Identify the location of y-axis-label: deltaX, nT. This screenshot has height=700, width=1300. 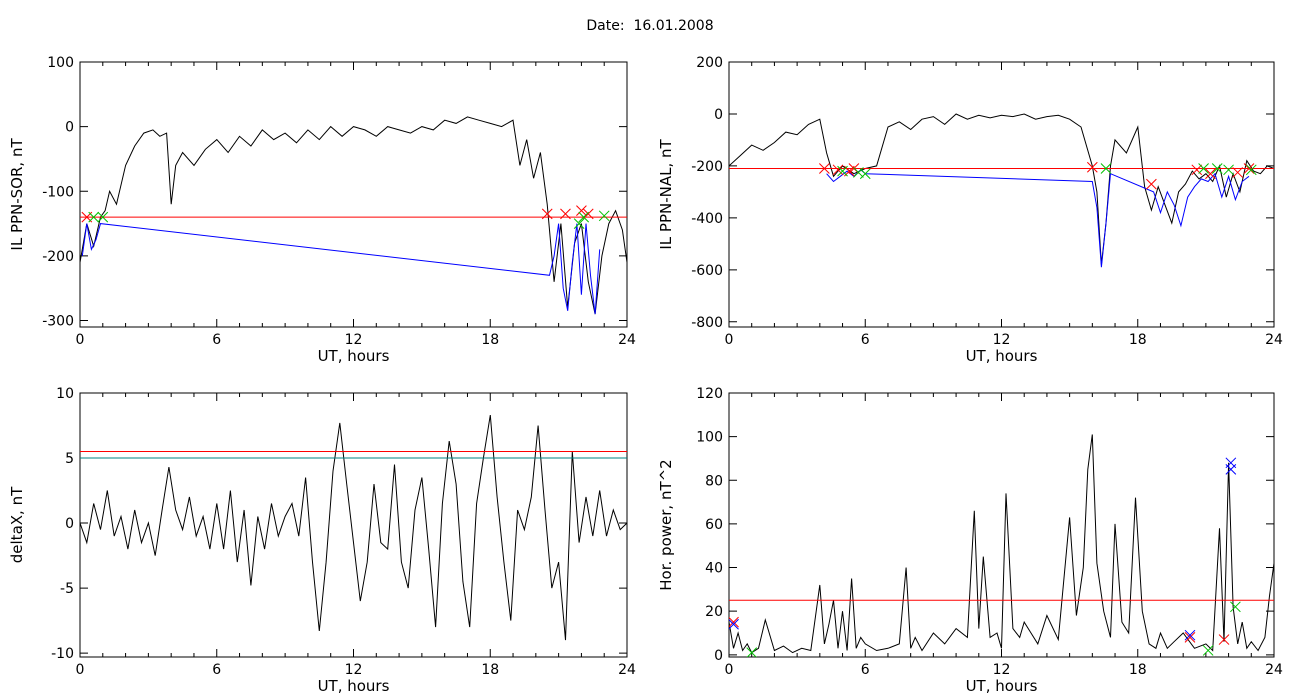
(17, 524).